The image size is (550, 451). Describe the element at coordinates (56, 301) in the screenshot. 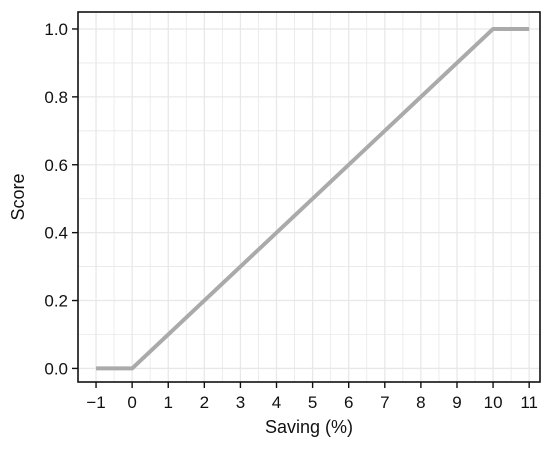

I see `y-tick-label: 0.2` at that location.